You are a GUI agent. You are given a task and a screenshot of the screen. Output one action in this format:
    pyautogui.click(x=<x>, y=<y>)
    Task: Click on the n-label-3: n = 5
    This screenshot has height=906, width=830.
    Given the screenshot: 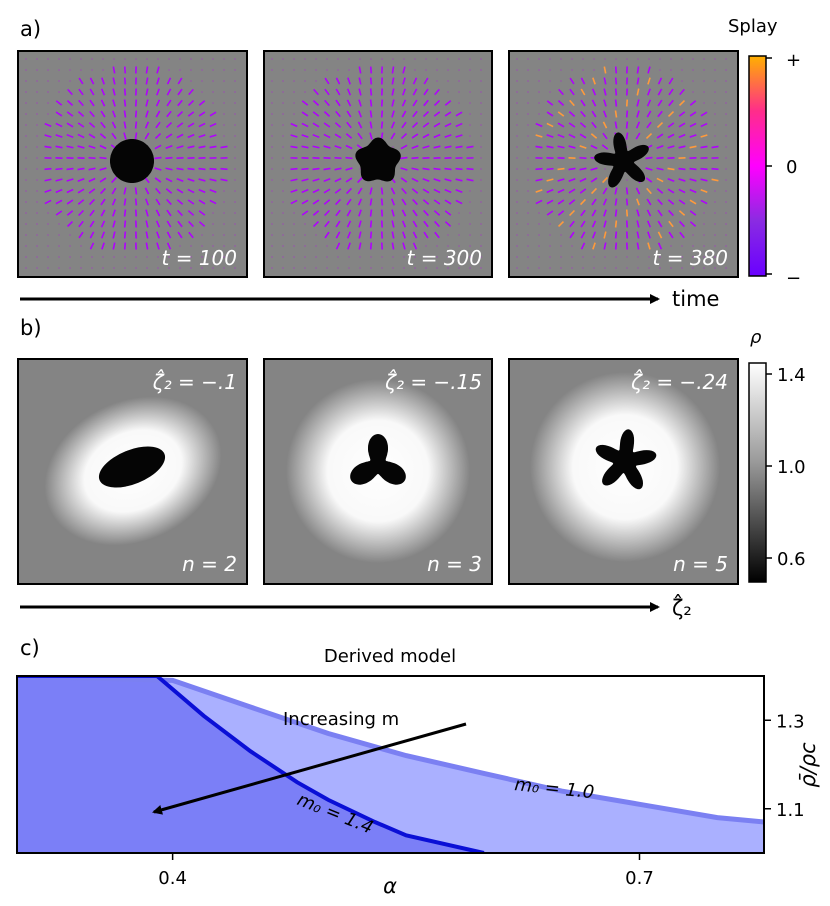 What is the action you would take?
    pyautogui.click(x=700, y=564)
    